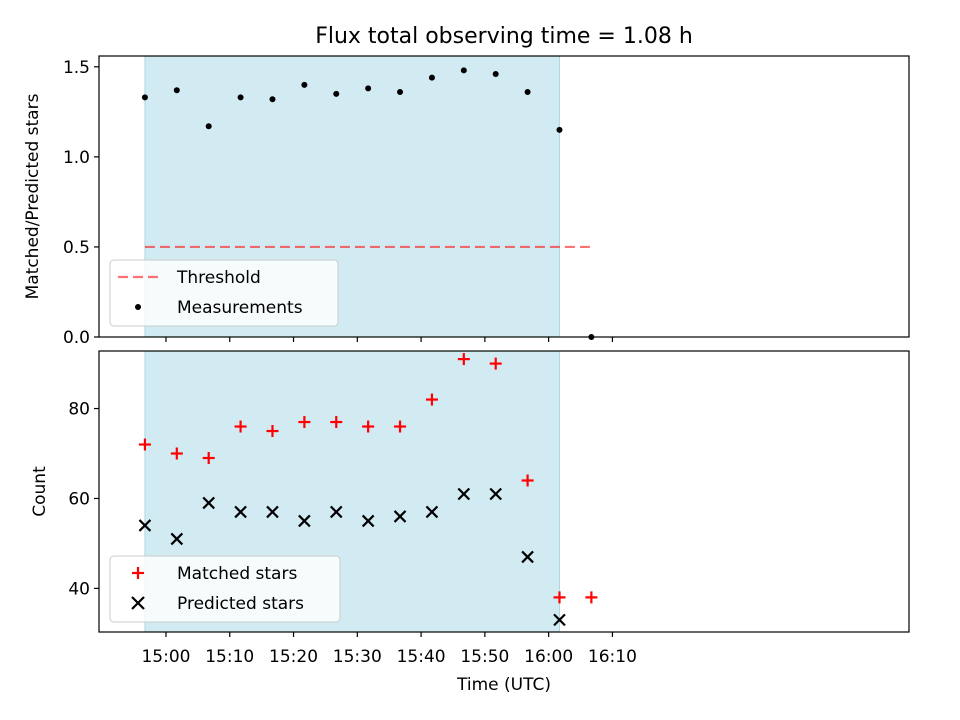 The width and height of the screenshot is (960, 720). What do you see at coordinates (79, 589) in the screenshot?
I see `count-y-tick-label: 40` at bounding box center [79, 589].